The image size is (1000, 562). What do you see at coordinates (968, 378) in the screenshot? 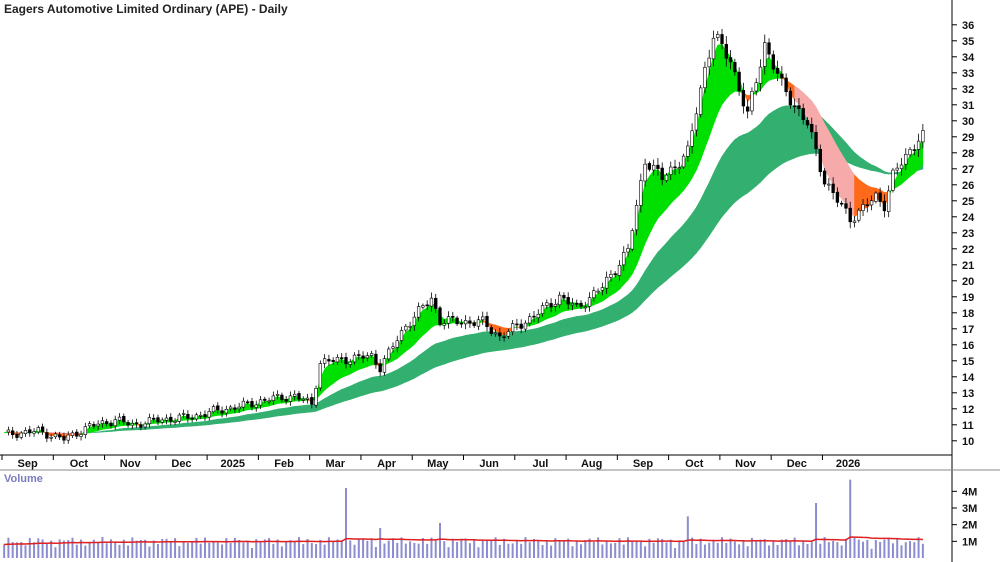
I see `price-tick-label: 14` at bounding box center [968, 378].